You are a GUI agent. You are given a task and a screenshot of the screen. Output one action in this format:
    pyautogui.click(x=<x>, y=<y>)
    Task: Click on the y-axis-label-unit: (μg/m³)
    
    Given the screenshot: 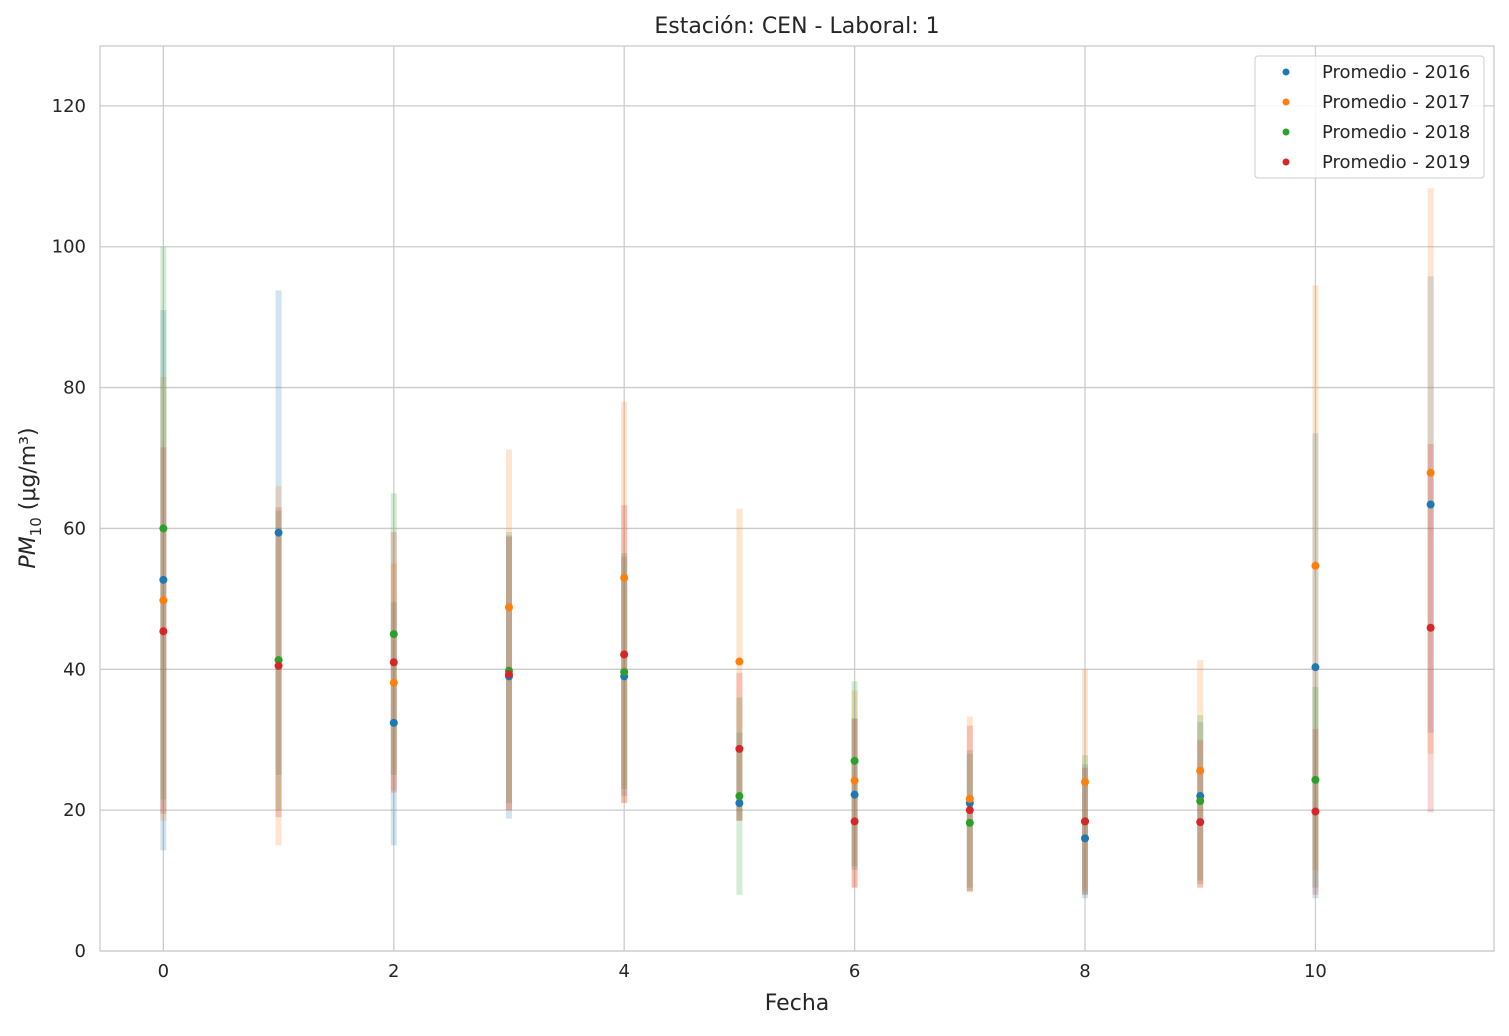 What is the action you would take?
    pyautogui.click(x=28, y=472)
    